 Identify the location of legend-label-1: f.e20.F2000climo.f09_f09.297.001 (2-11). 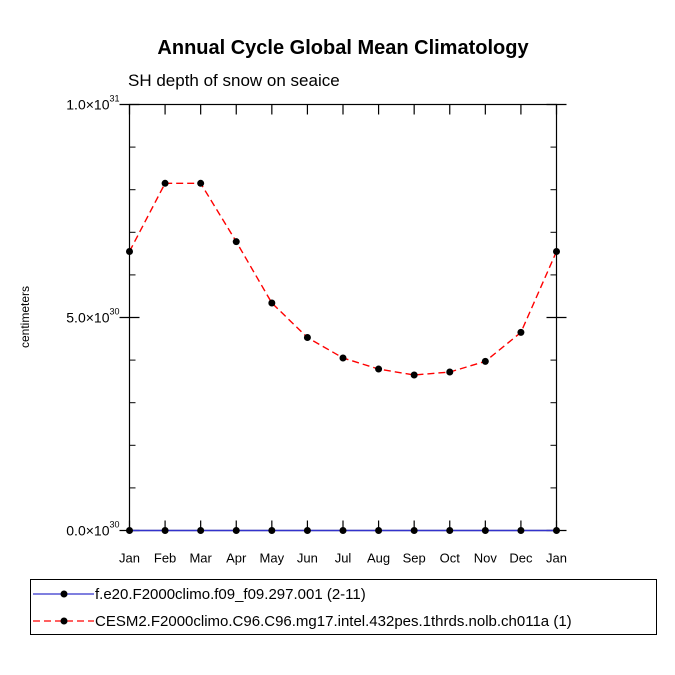
(230, 594).